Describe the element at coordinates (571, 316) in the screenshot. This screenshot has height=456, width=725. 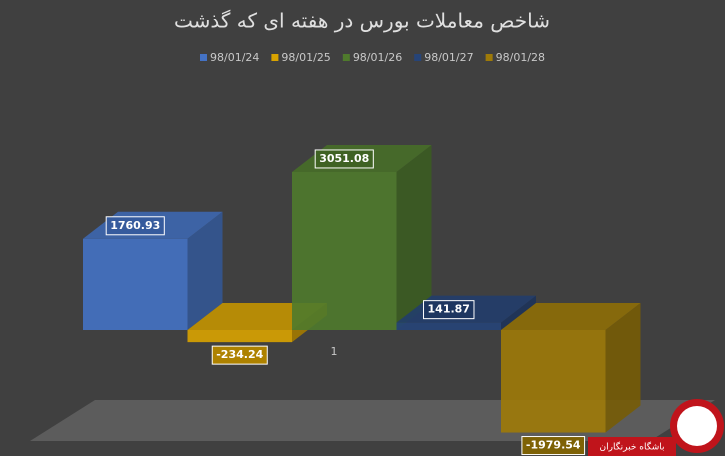
I see `bar-top` at that location.